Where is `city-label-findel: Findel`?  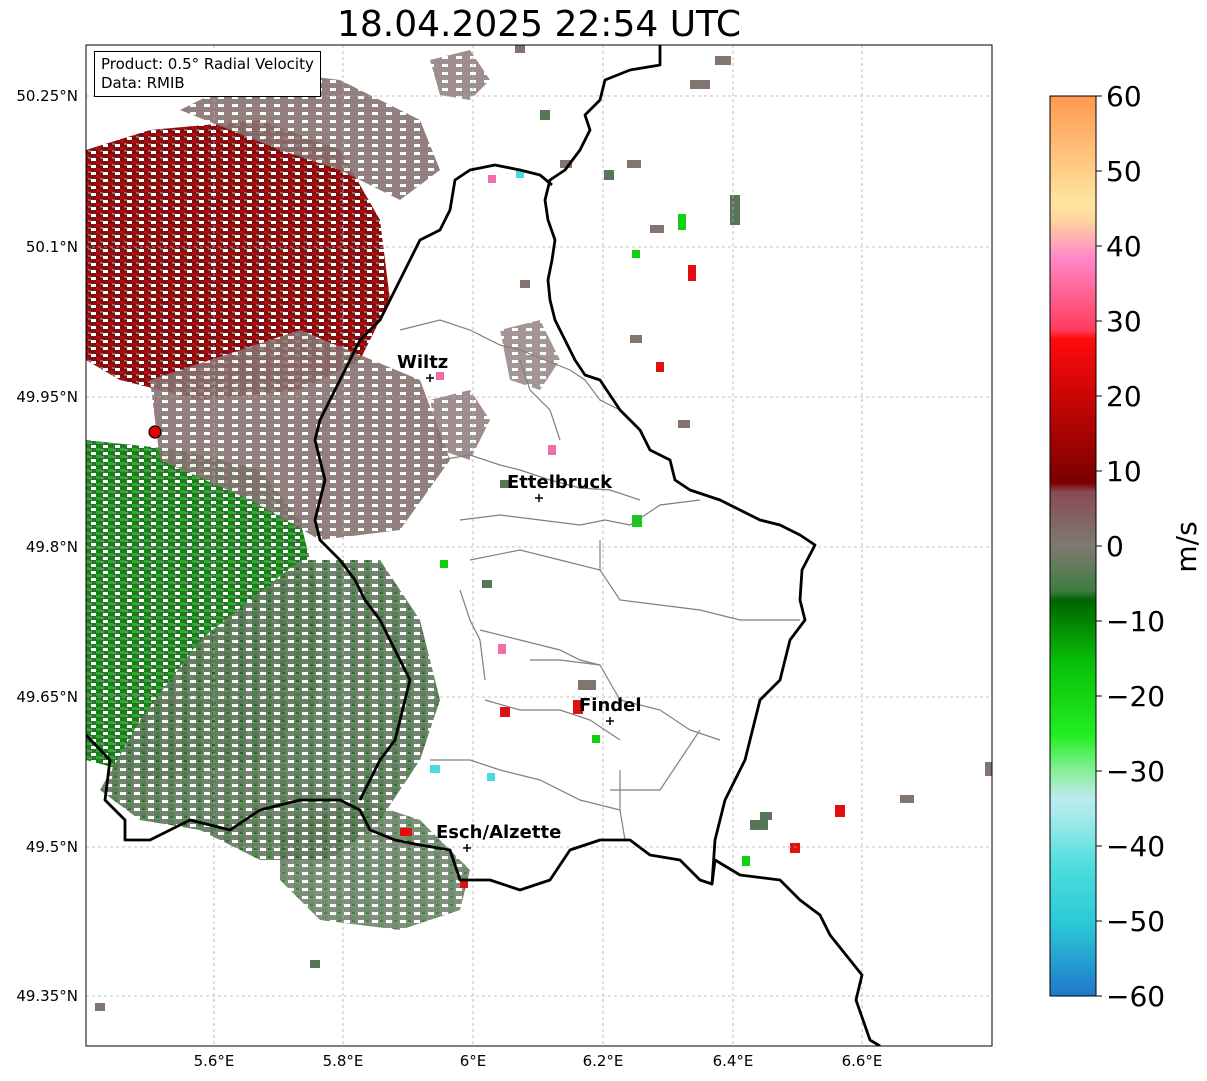
city-label-findel: Findel is located at coordinates (610, 705).